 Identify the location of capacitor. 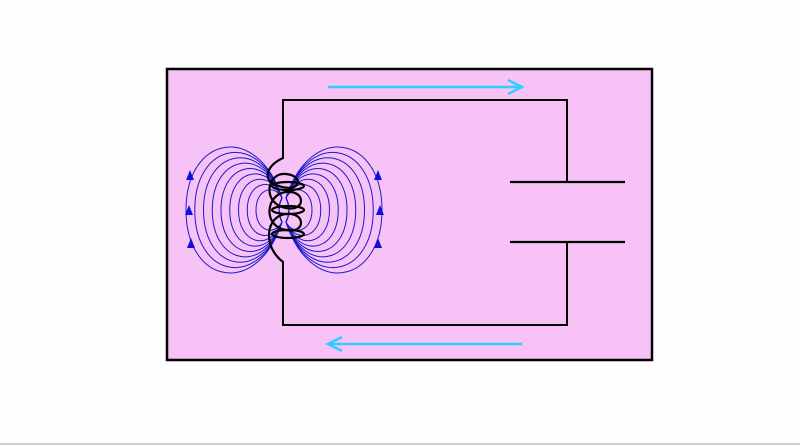
(567, 212).